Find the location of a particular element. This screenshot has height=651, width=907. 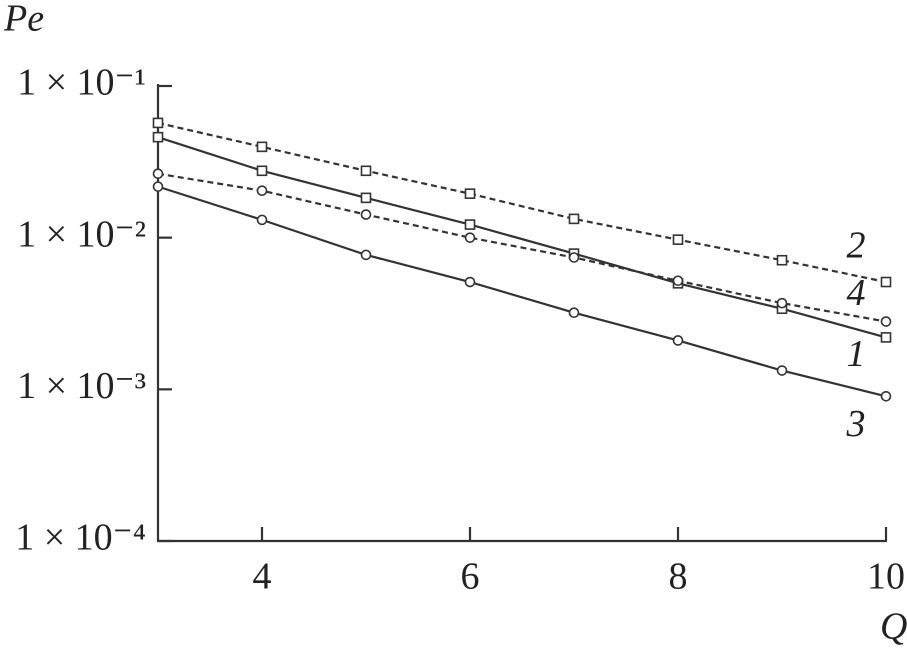

y-tick-label: 1 × 10⁻⁴ is located at coordinates (80, 538).